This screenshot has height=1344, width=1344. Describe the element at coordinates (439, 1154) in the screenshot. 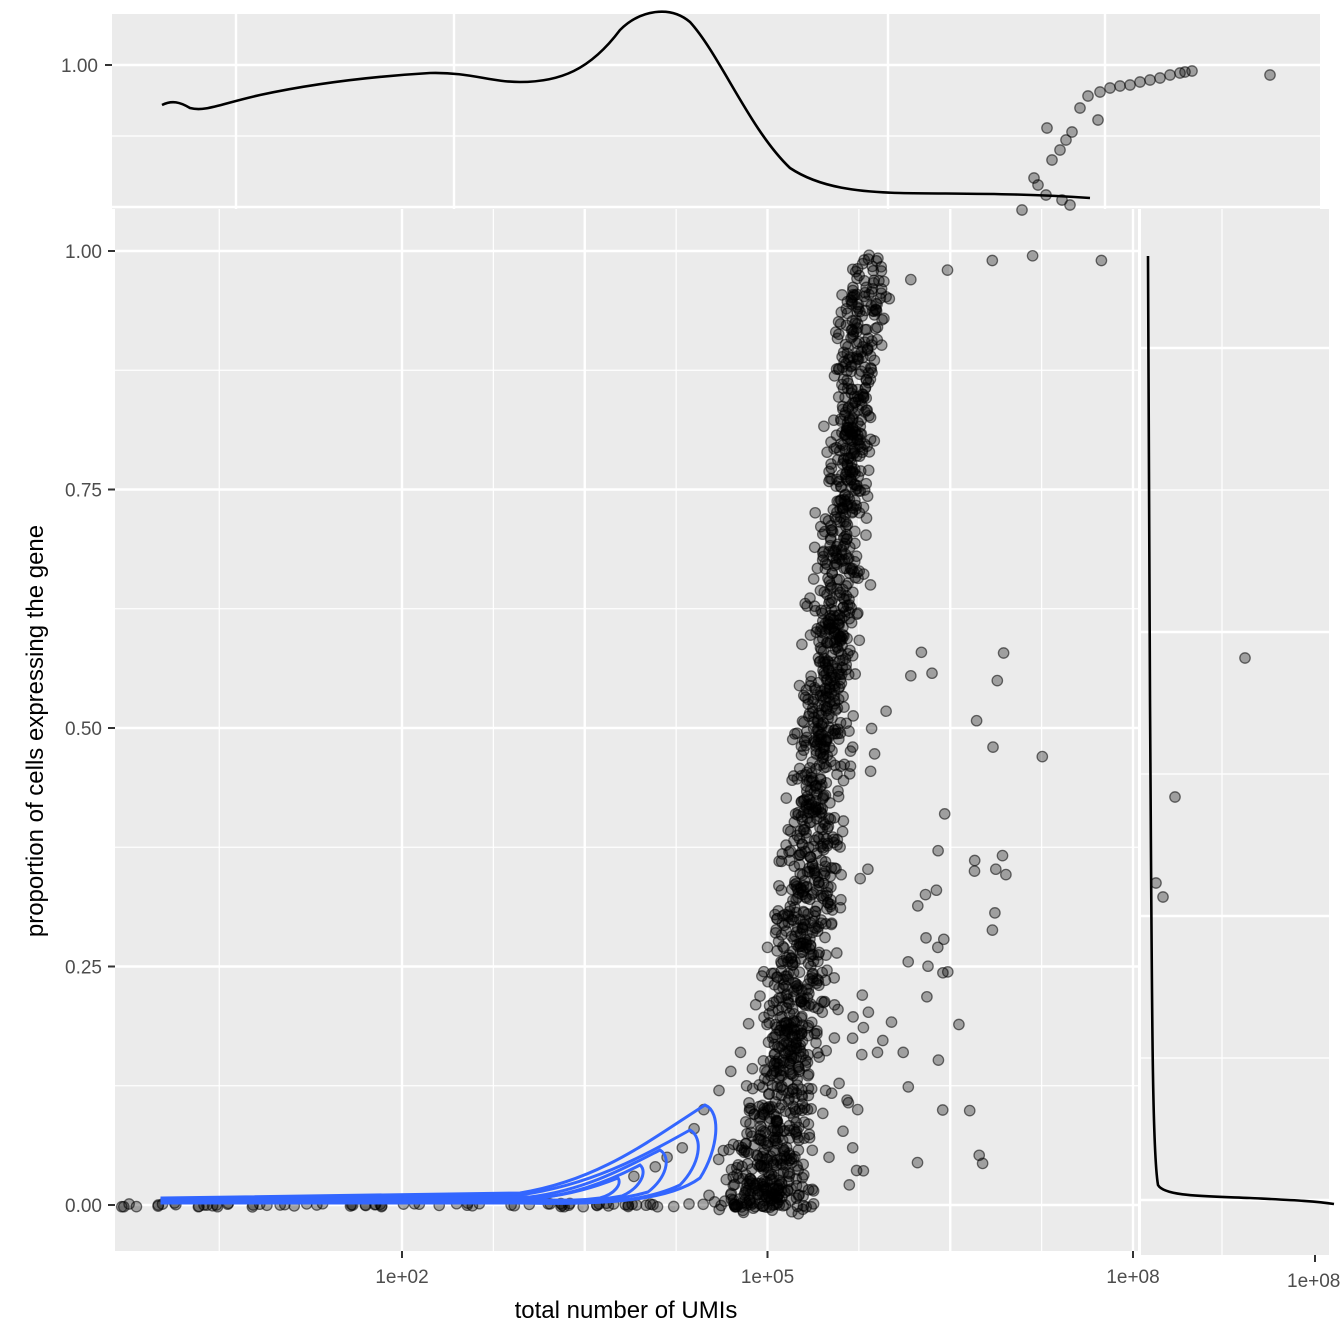

I see `density-contours` at that location.